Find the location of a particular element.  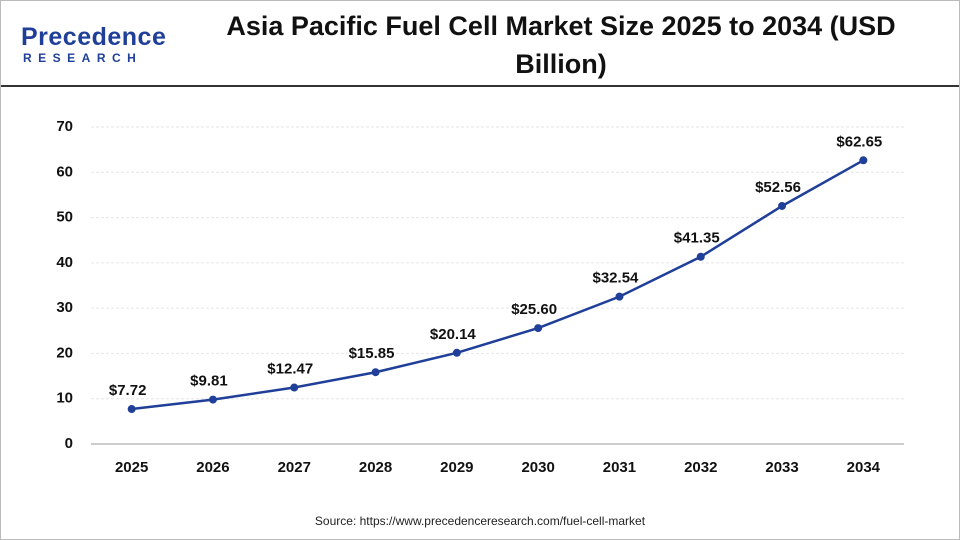

value-label: $9.81 is located at coordinates (209, 381).